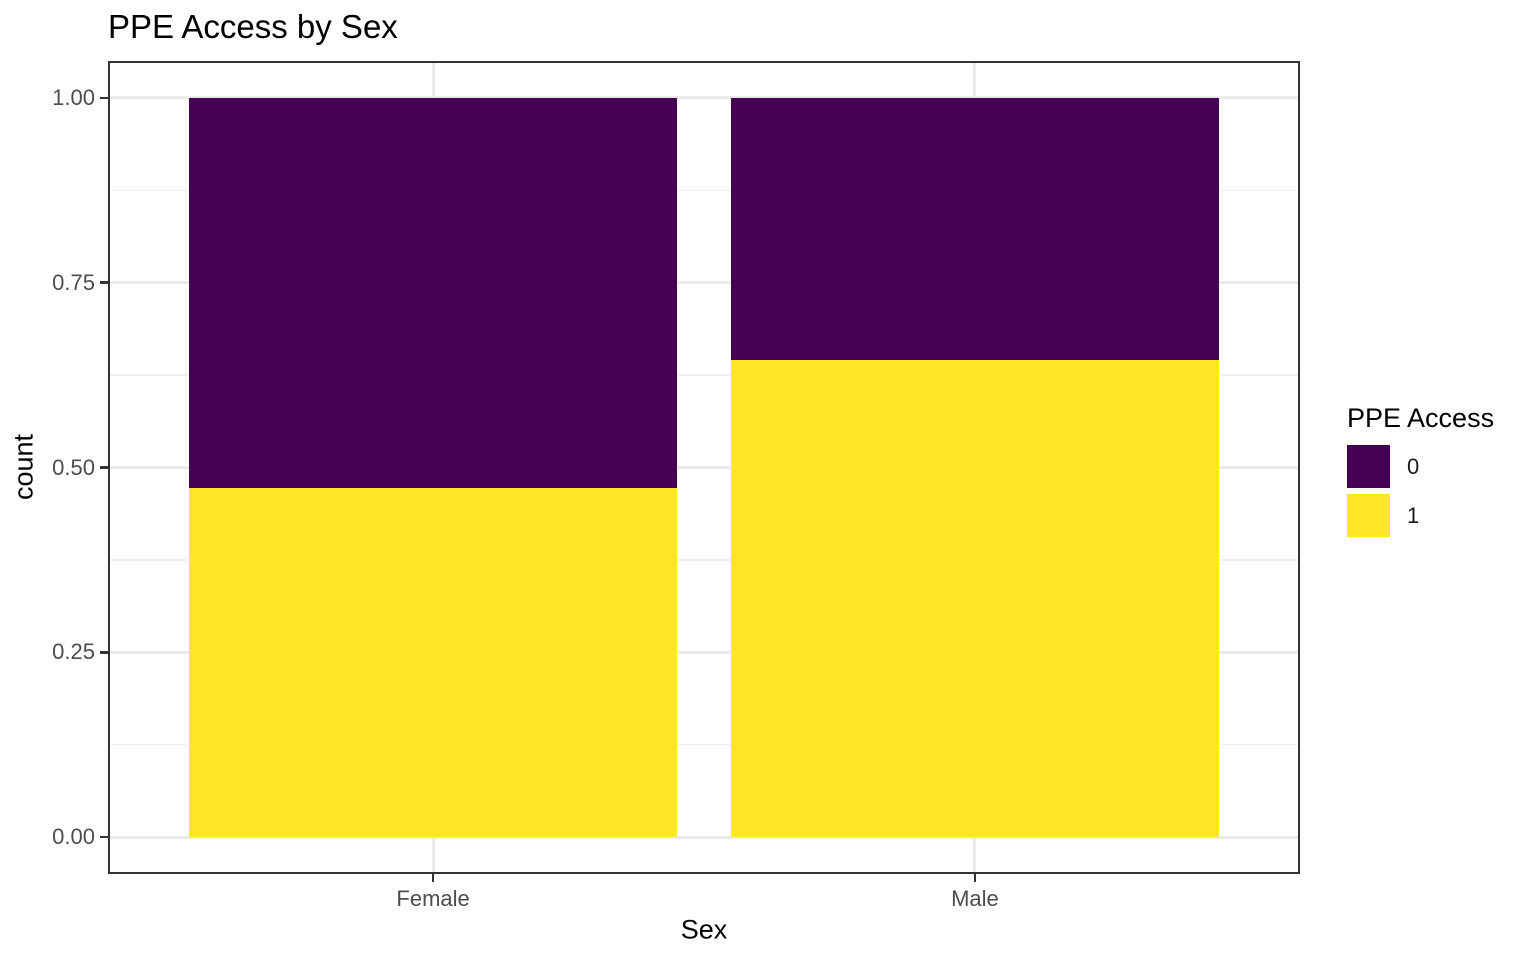  Describe the element at coordinates (73, 837) in the screenshot. I see `y-tick-label-0.00: 0.00` at that location.